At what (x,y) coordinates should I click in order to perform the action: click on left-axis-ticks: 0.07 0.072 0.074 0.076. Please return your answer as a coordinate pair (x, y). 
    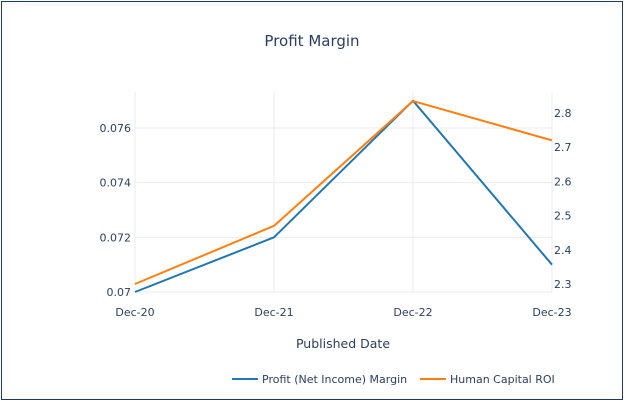
    Looking at the image, I should click on (116, 210).